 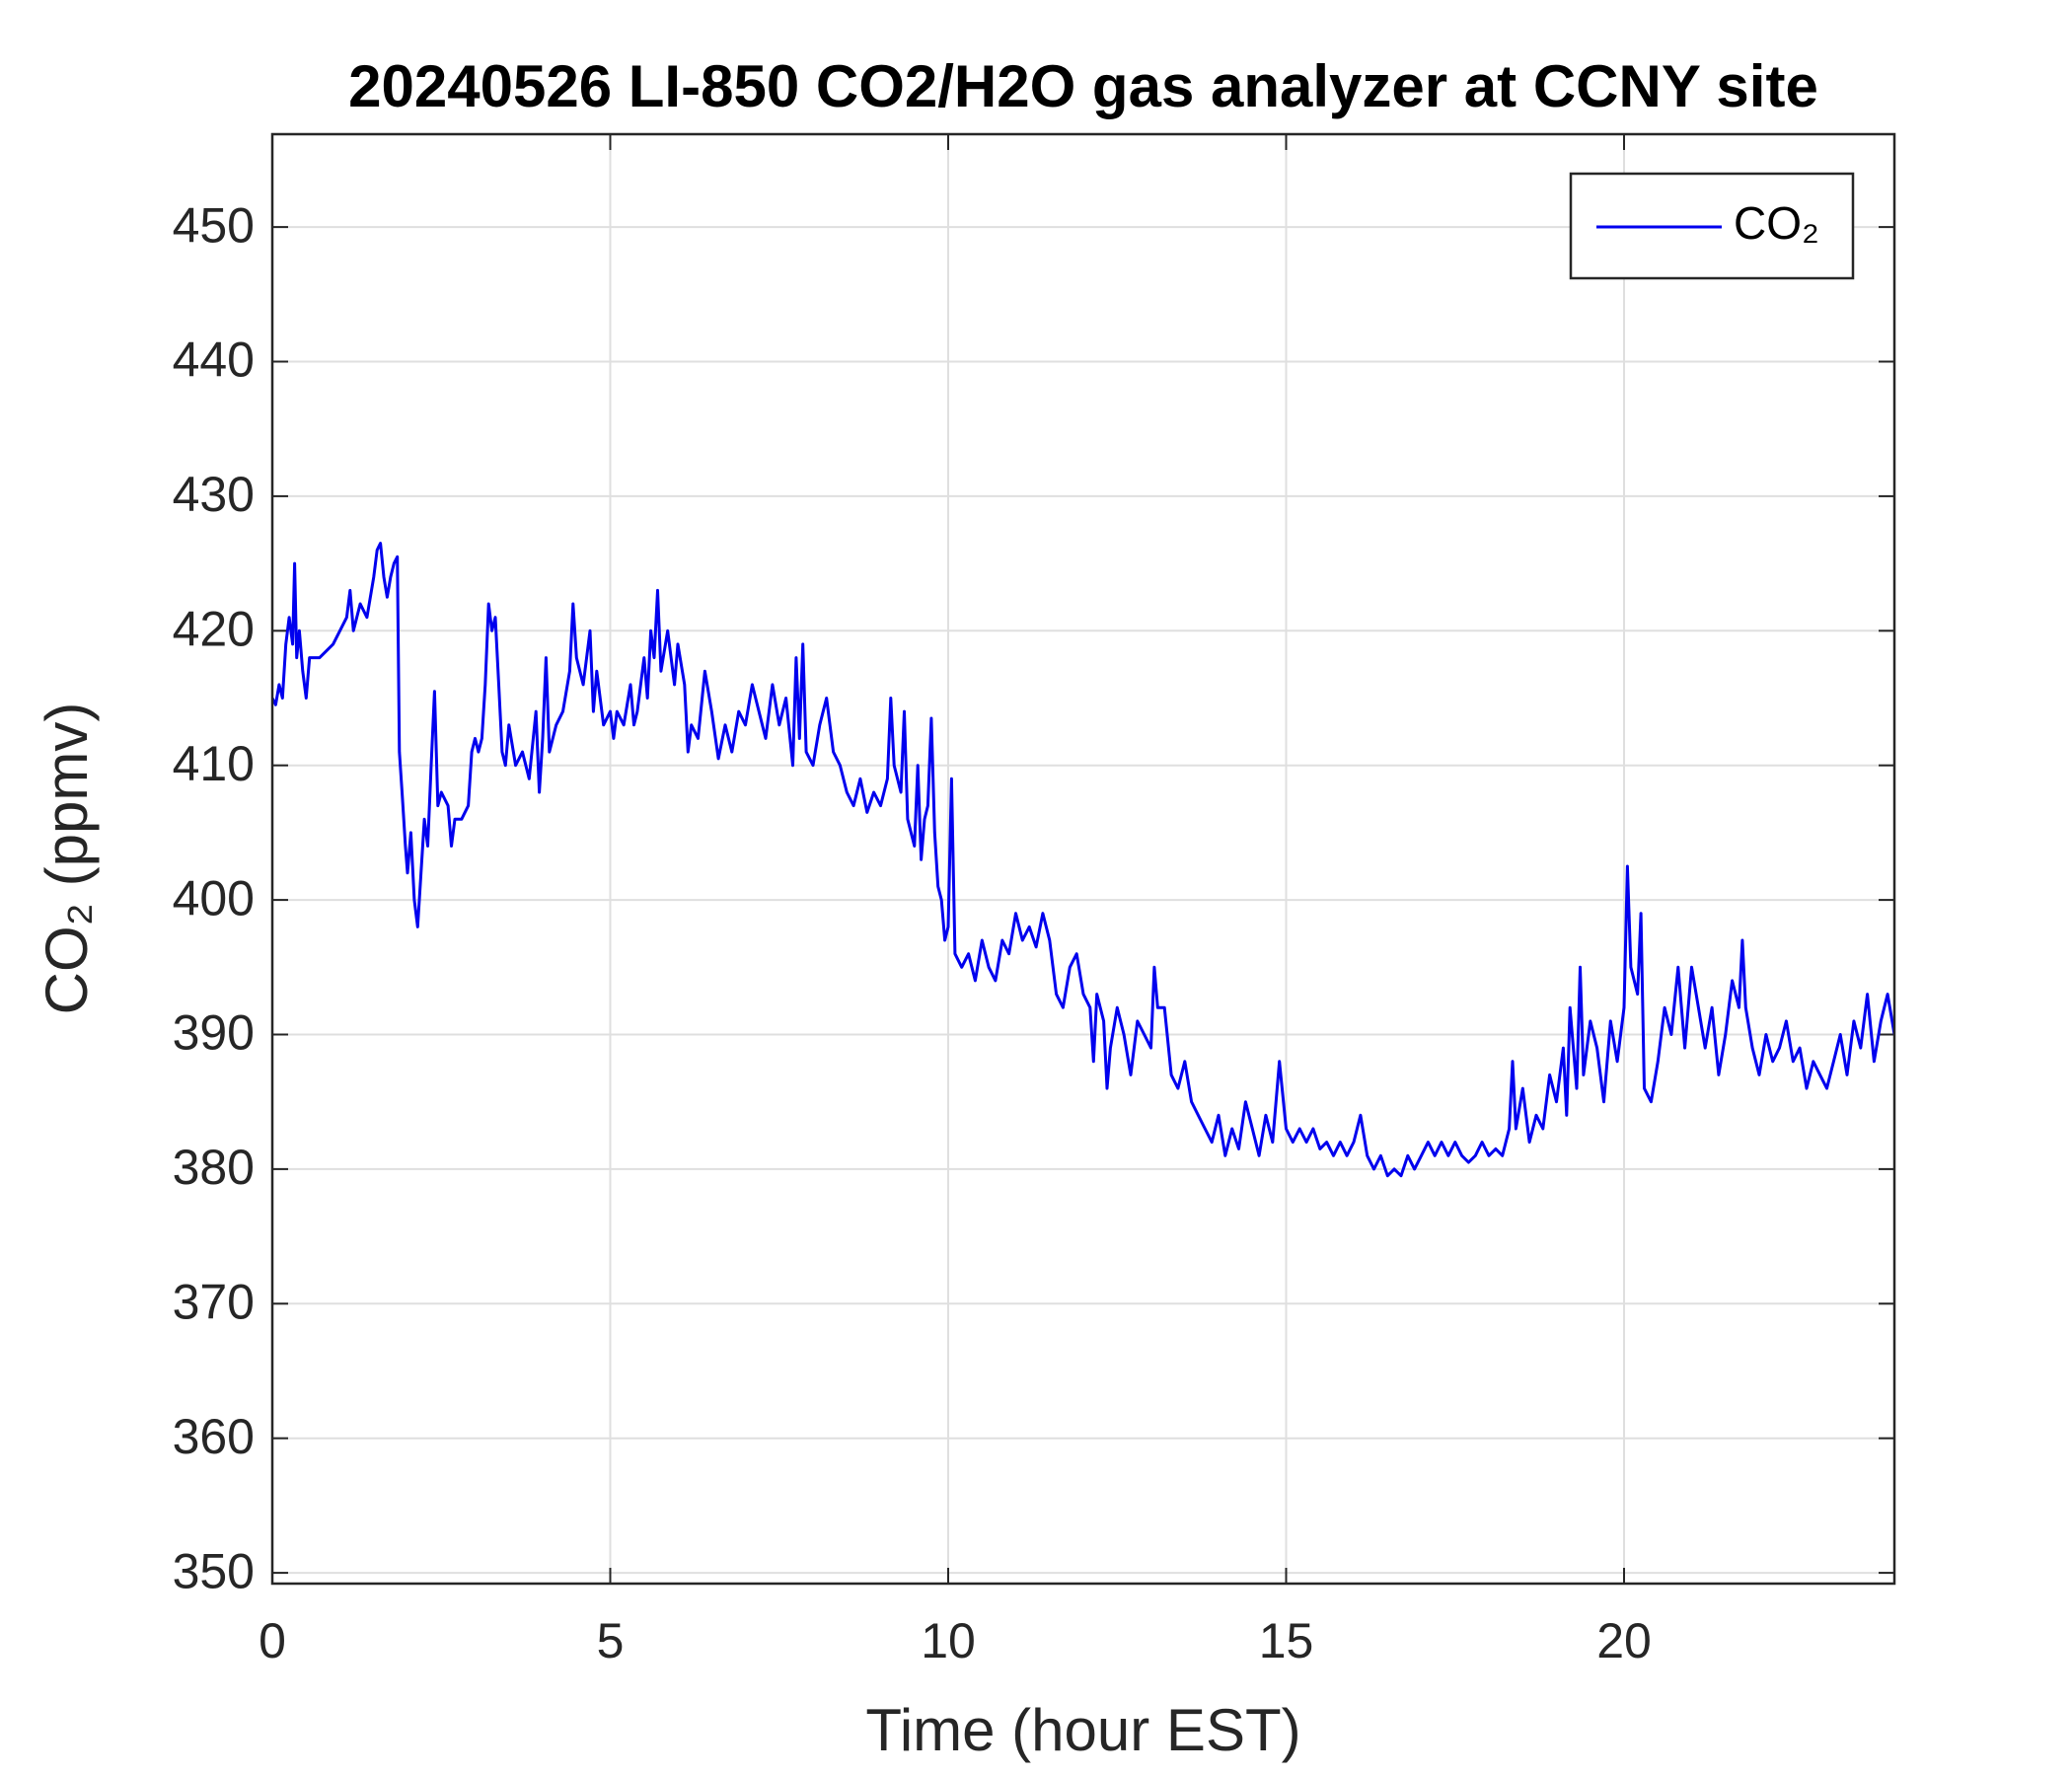 I want to click on x-tick-label: 5, so click(x=611, y=1640).